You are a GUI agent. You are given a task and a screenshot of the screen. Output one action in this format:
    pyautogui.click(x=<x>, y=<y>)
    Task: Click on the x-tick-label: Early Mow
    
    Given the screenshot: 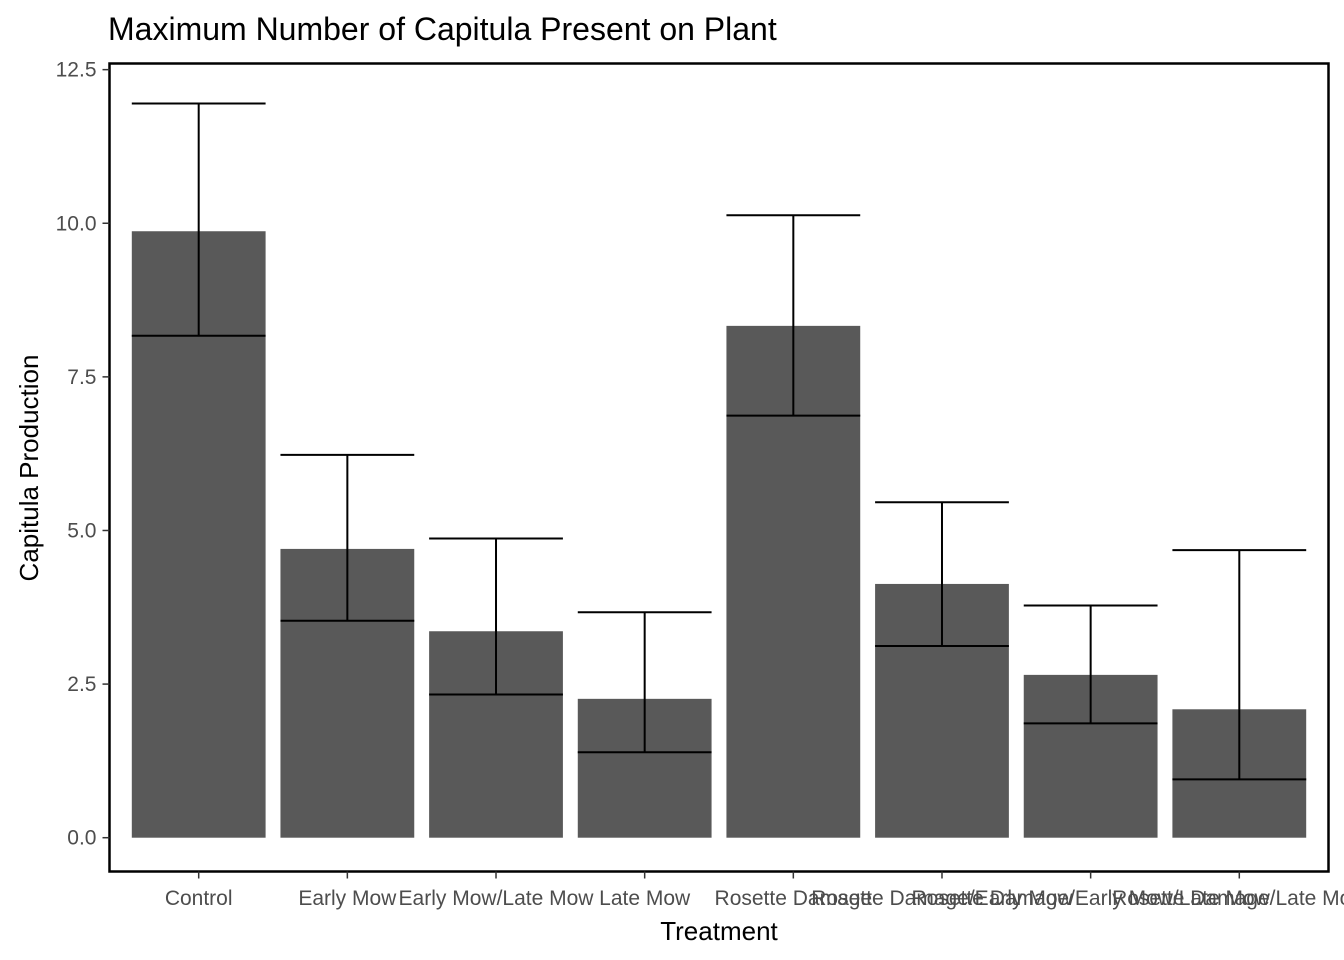 What is the action you would take?
    pyautogui.click(x=347, y=898)
    